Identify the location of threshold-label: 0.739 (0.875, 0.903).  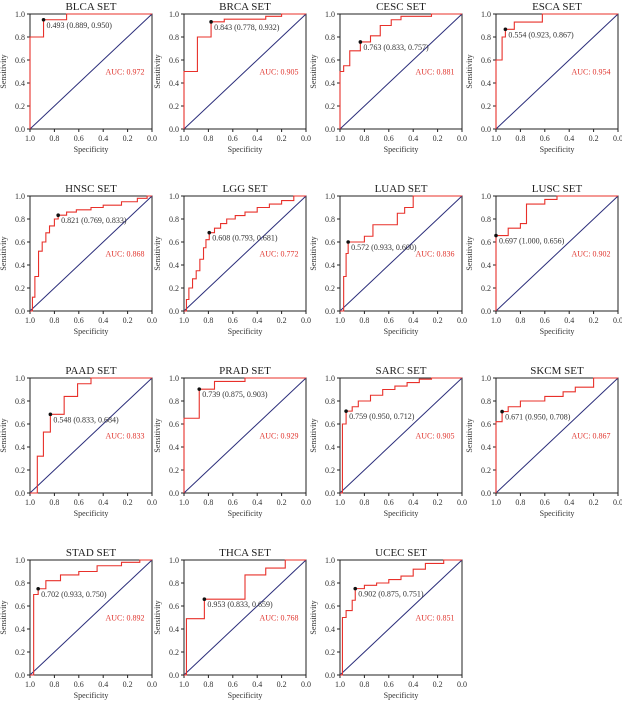
(235, 394).